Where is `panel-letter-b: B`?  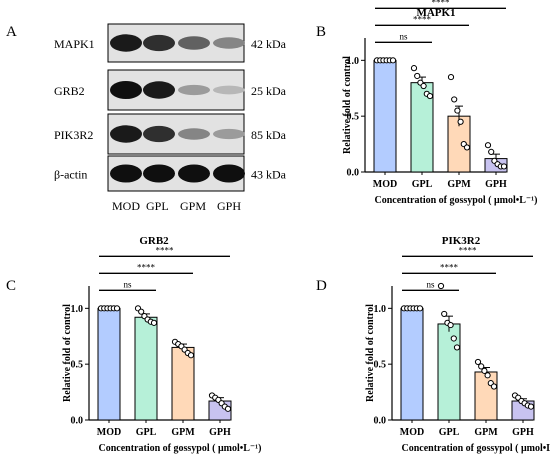
panel-letter-b: B is located at coordinates (321, 32).